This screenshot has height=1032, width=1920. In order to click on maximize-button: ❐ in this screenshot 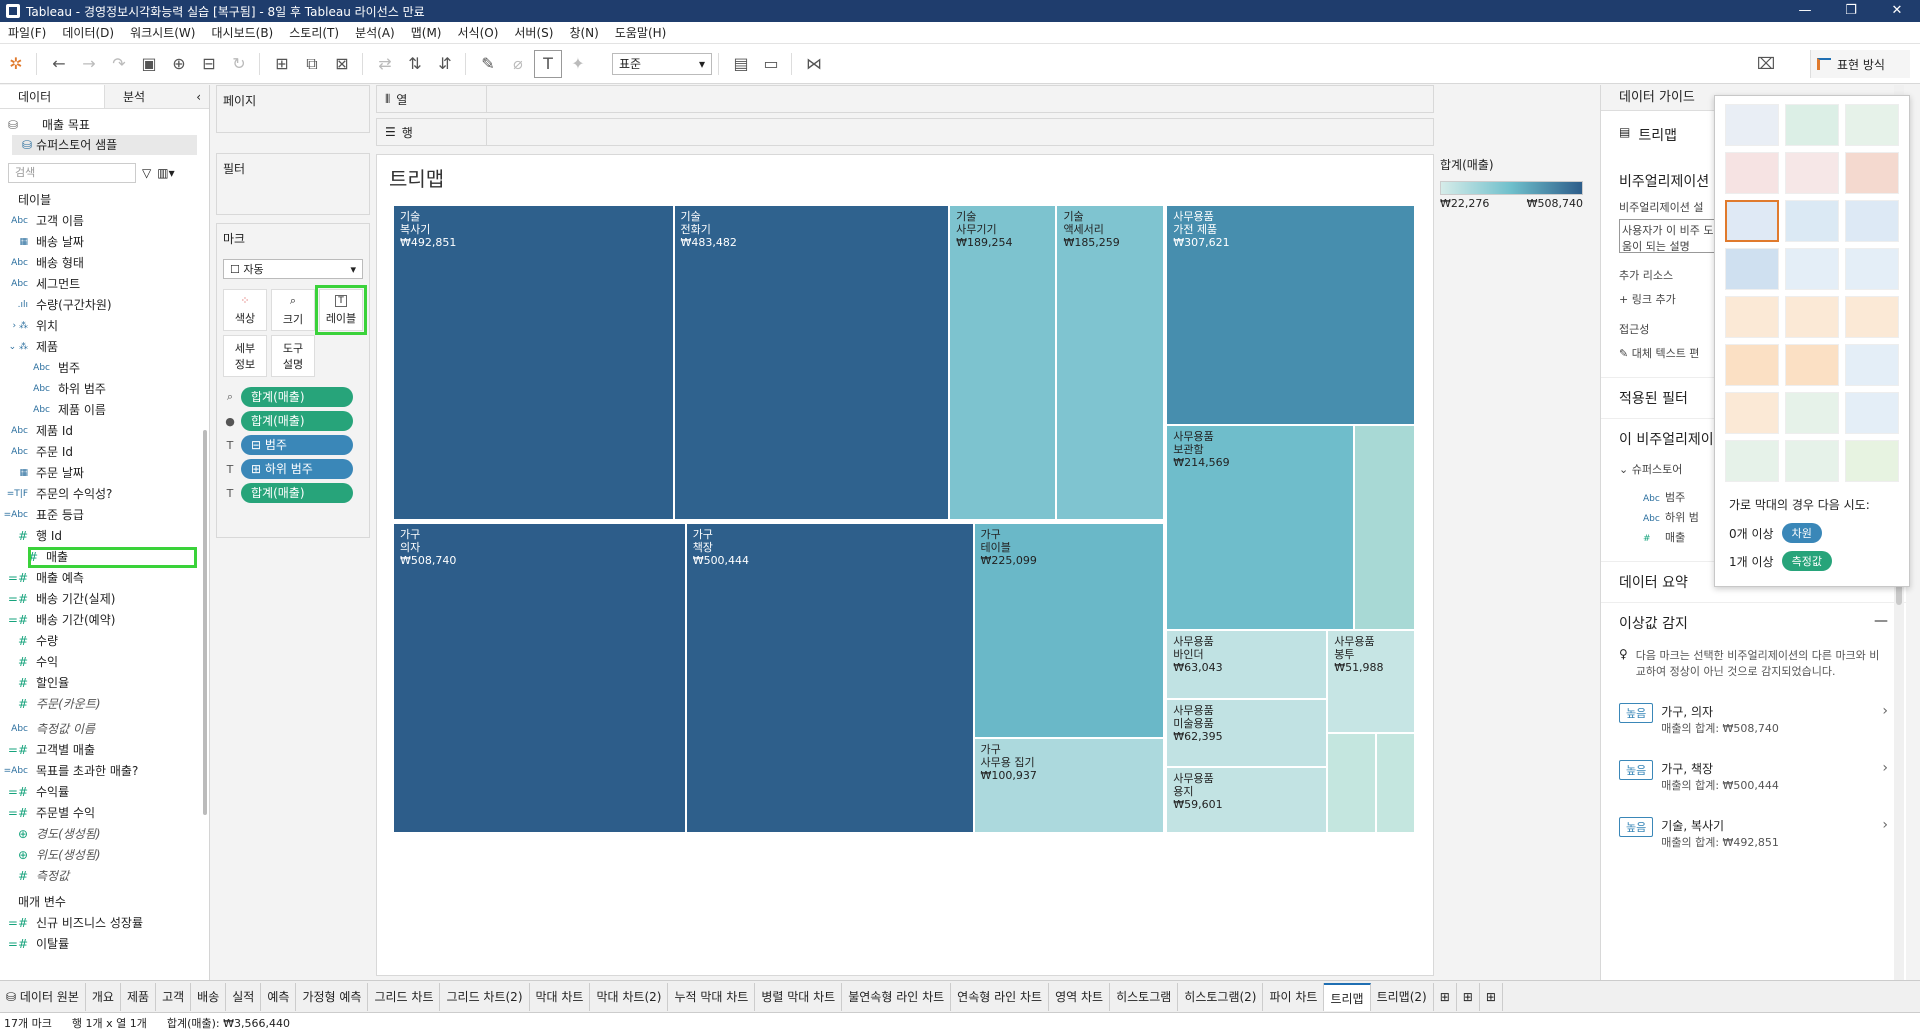, I will do `click(1851, 10)`.